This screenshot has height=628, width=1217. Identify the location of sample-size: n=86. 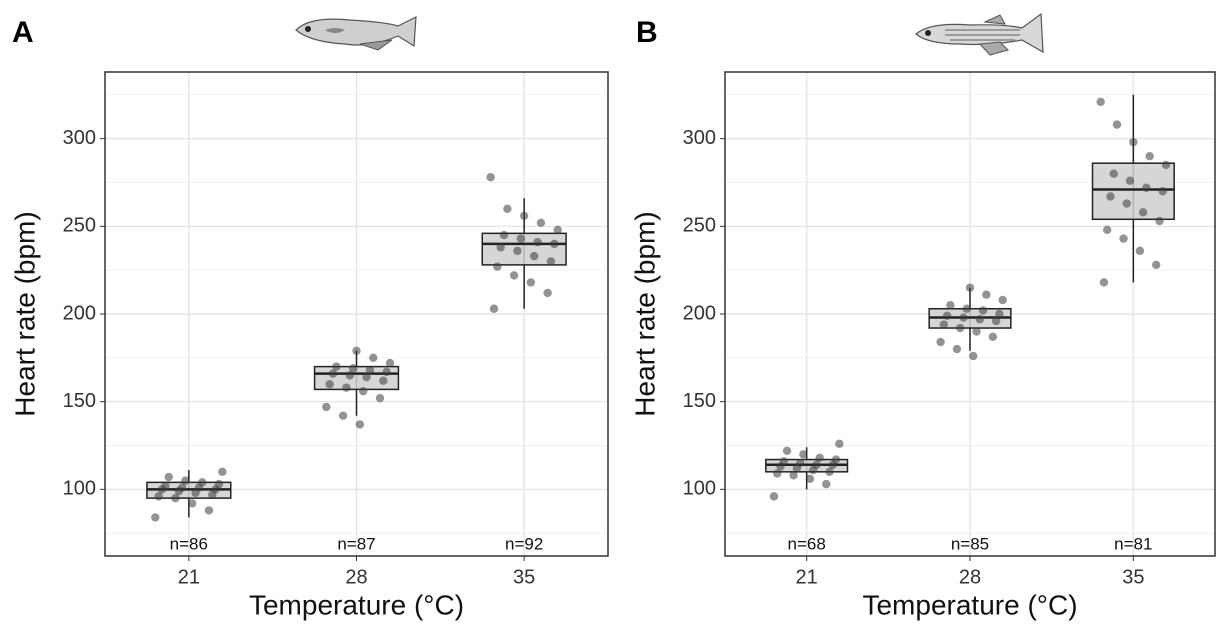
(189, 543).